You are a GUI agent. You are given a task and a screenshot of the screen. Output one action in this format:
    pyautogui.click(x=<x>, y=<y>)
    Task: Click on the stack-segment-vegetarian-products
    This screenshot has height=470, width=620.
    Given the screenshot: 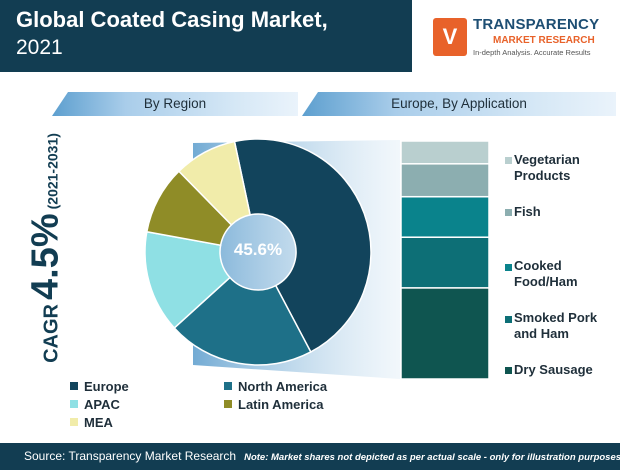 What is the action you would take?
    pyautogui.click(x=445, y=152)
    